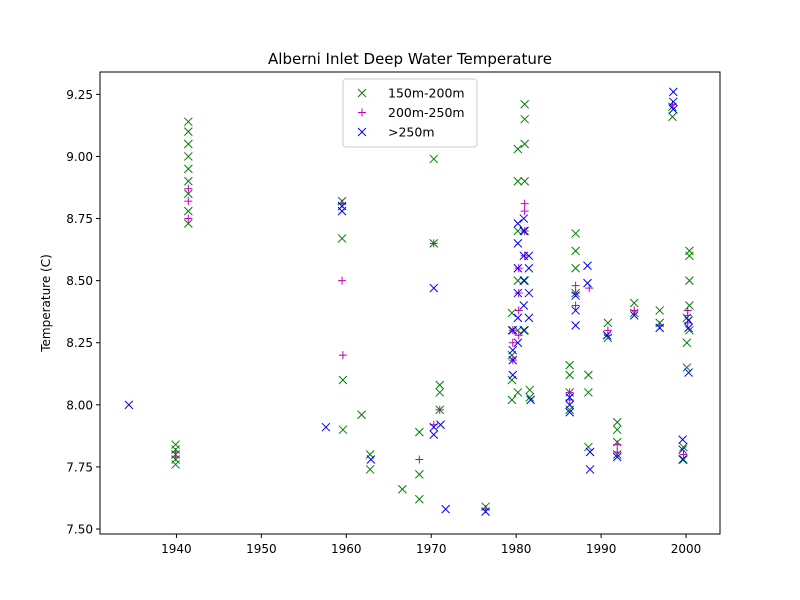  I want to click on y-tick-label: 9.25, so click(79, 95).